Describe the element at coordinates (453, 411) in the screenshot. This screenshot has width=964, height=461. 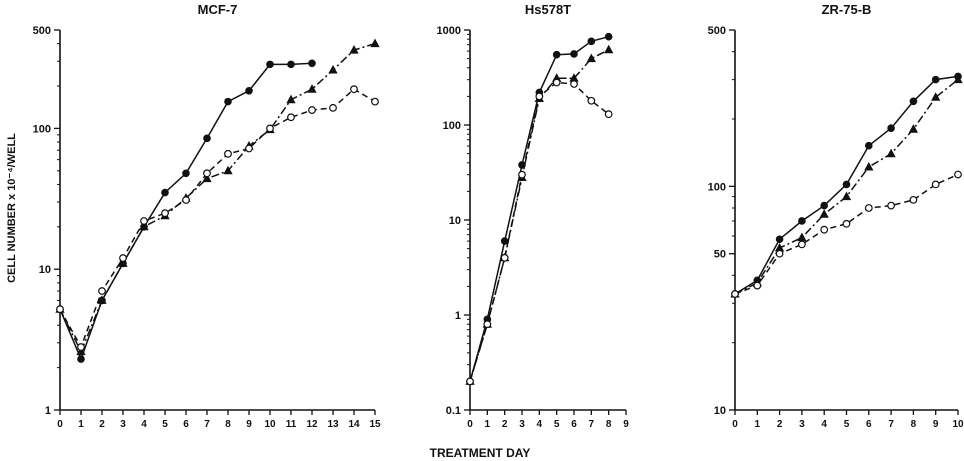
I see `y-tick-label: 0.1` at that location.